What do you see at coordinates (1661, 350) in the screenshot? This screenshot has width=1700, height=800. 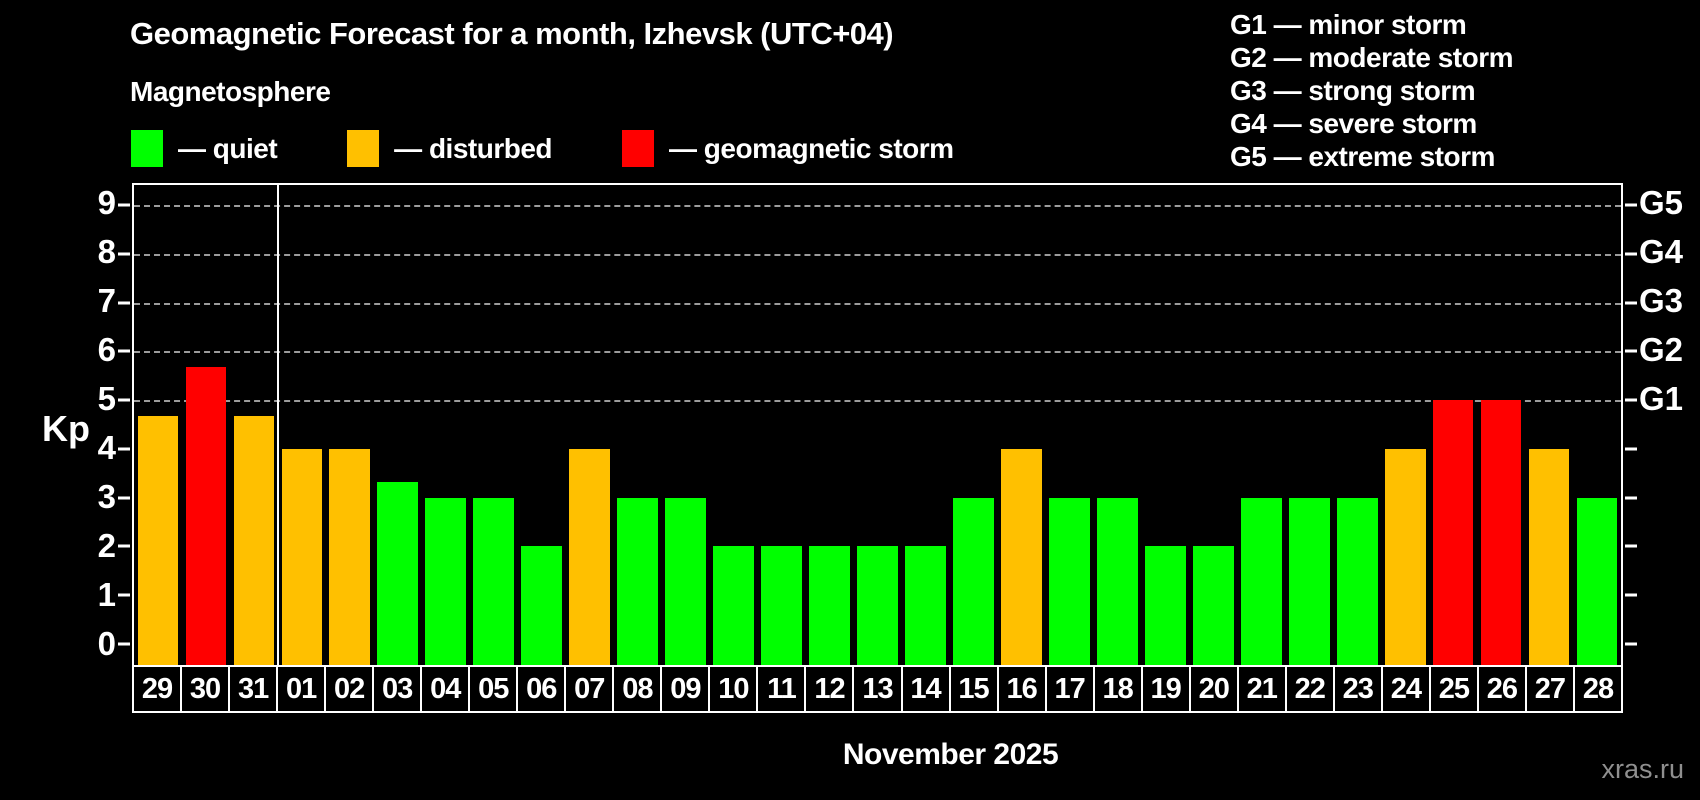 I see `g-level-label-g2: G2` at bounding box center [1661, 350].